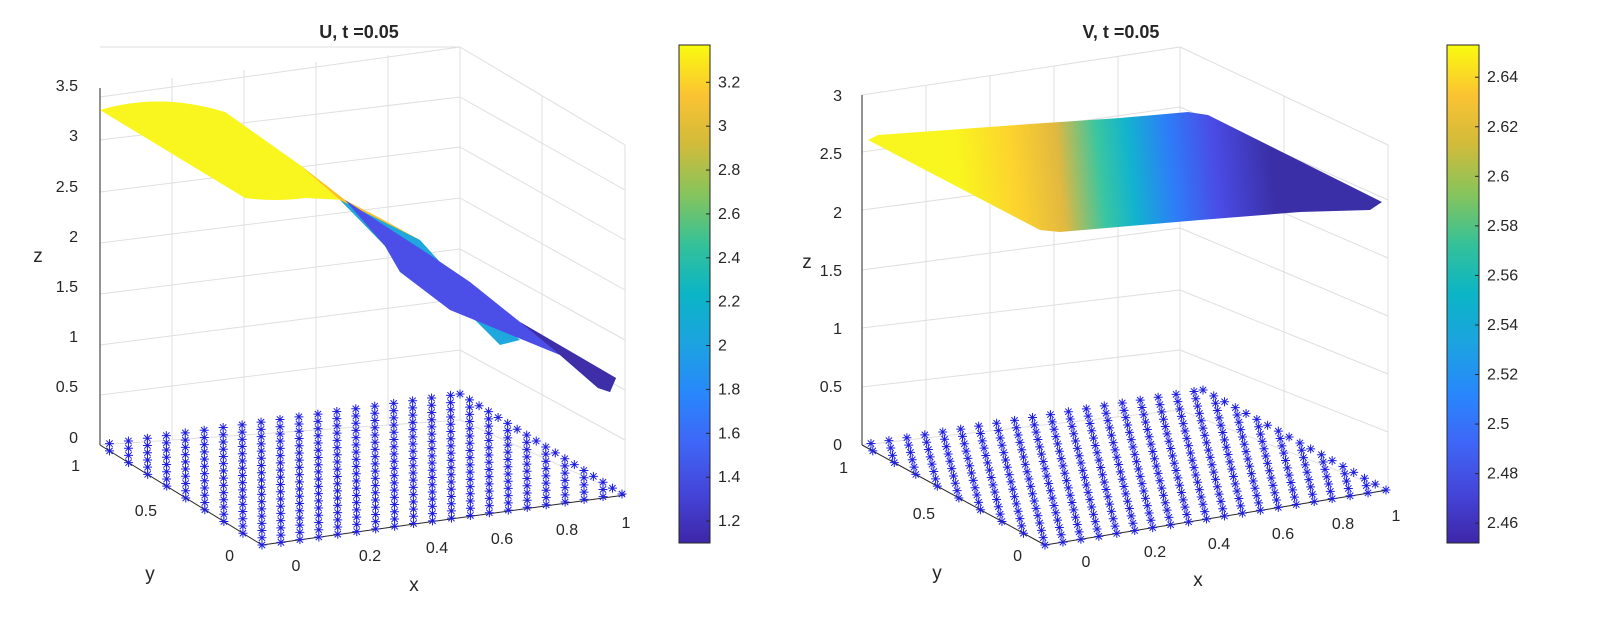 The image size is (1617, 630). I want to click on colorbar-tick-label: 2.52, so click(1502, 375).